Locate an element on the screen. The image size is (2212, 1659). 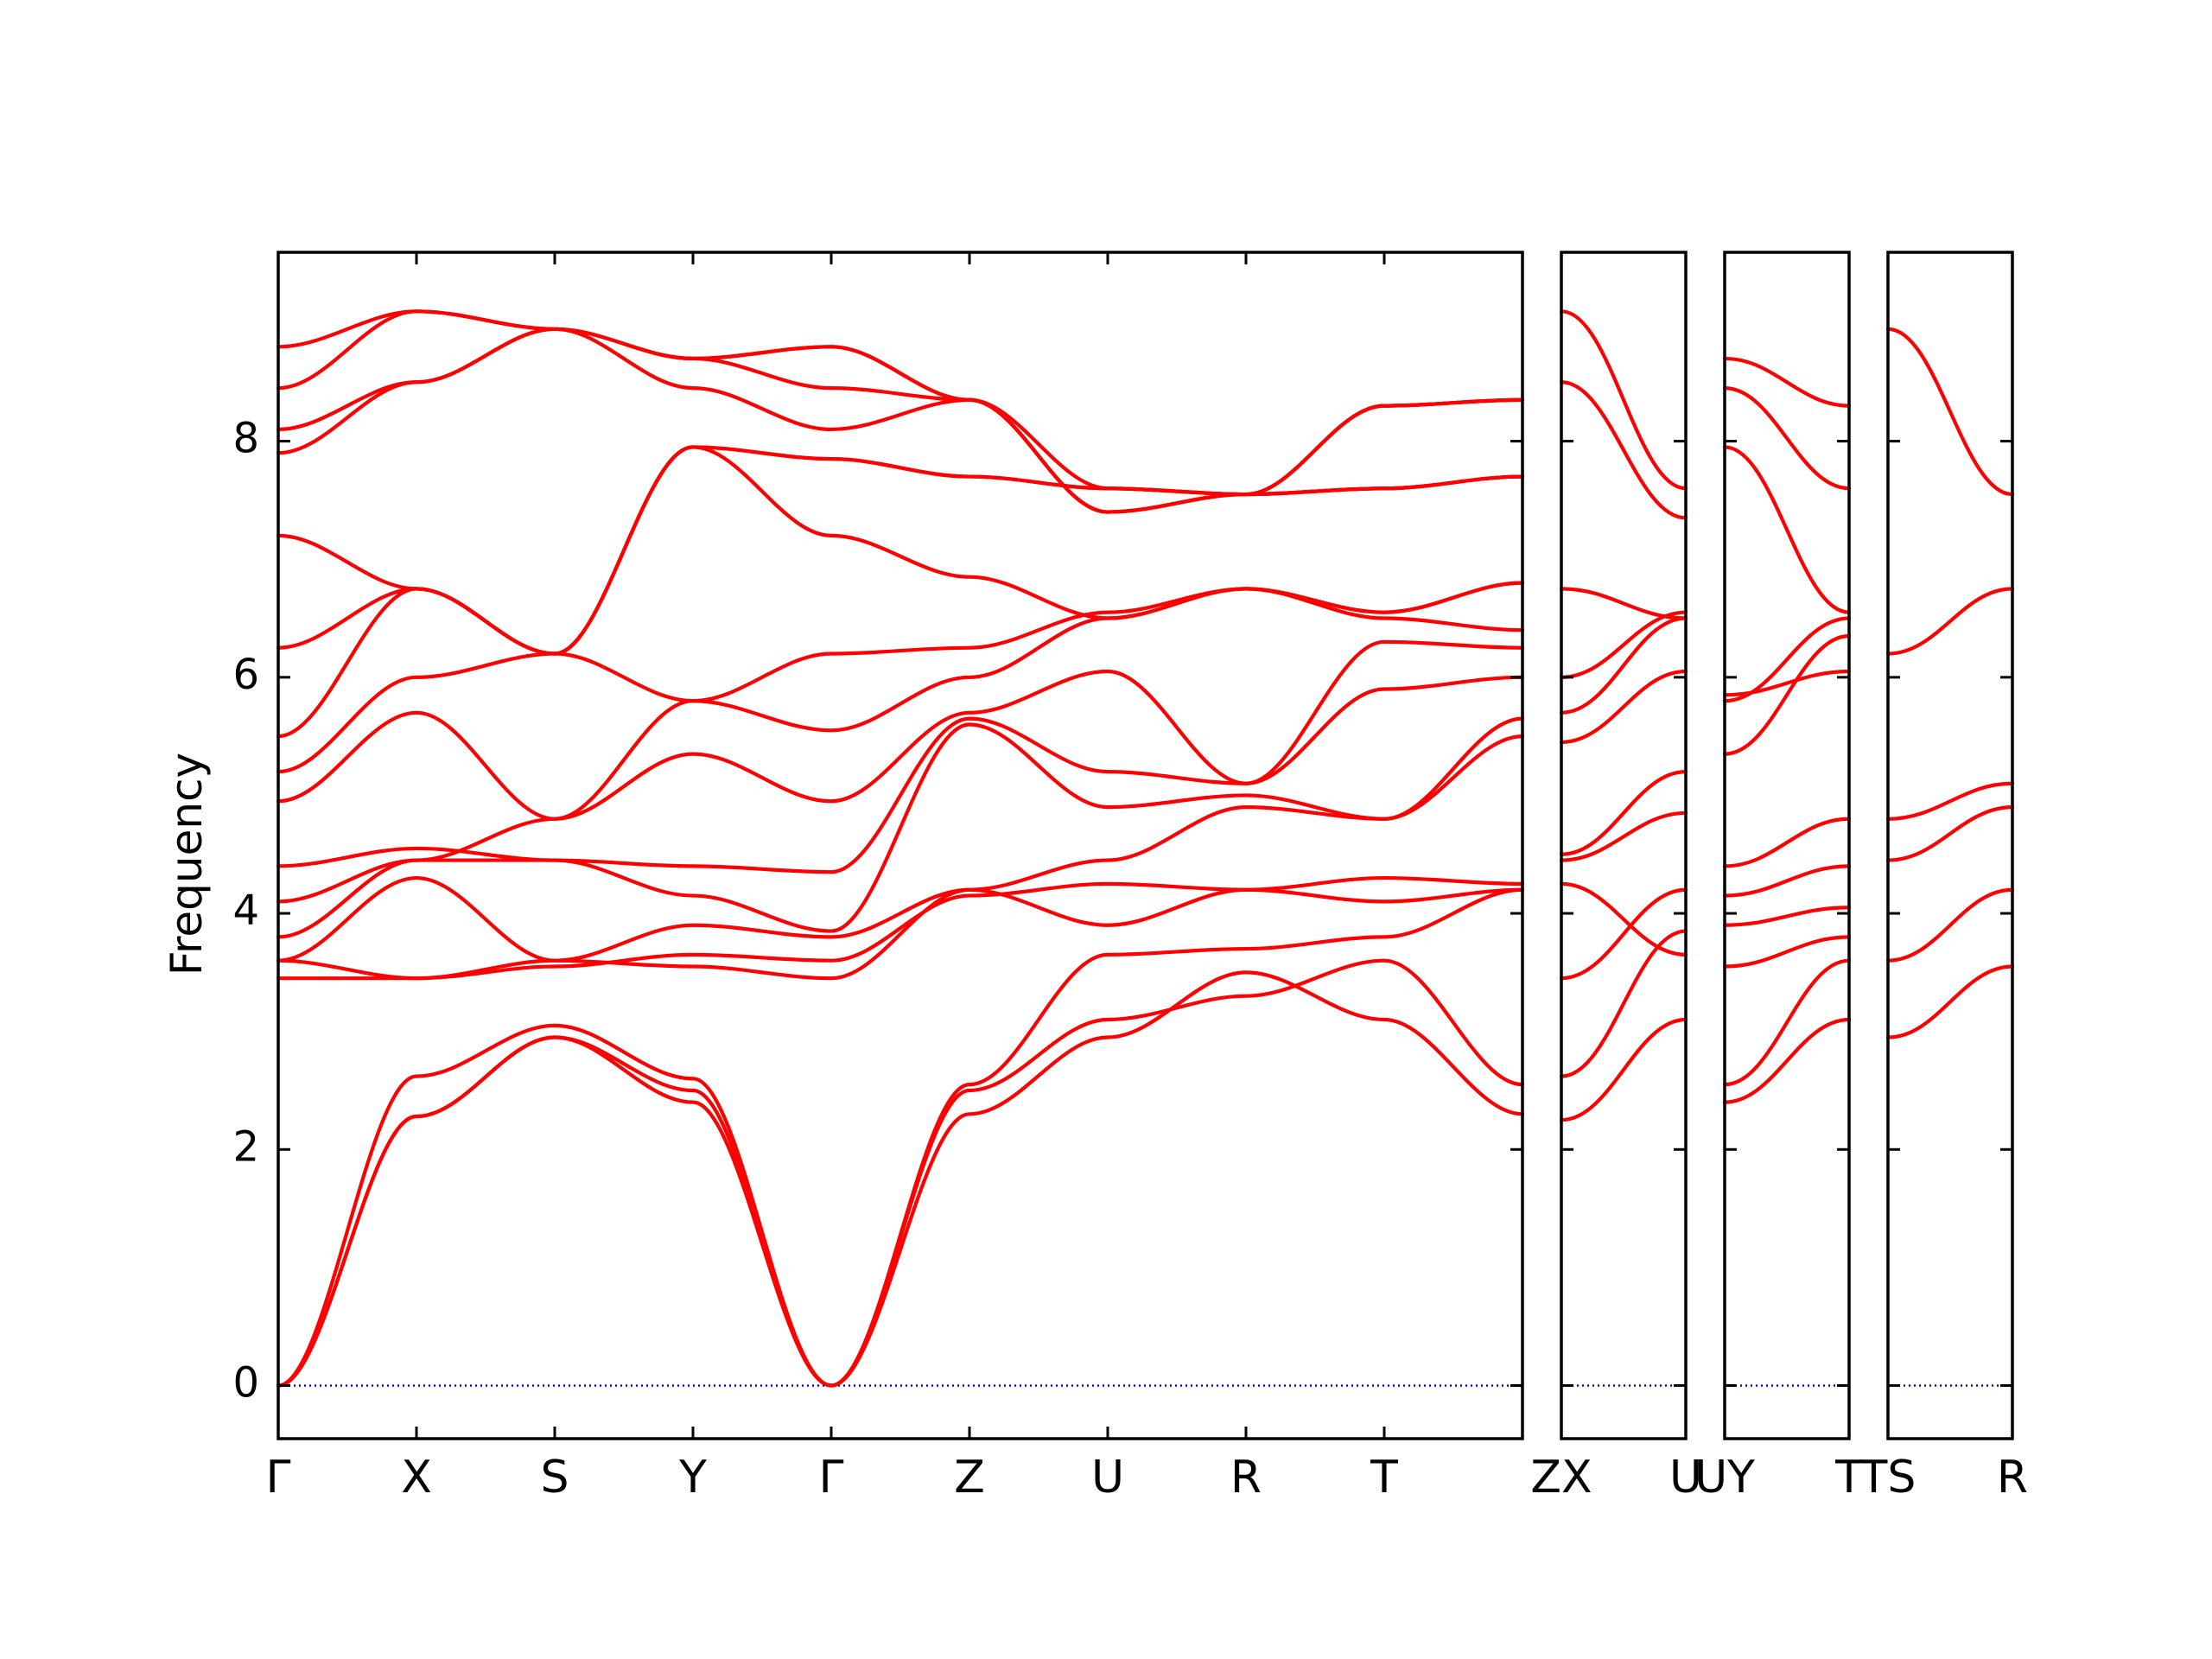
panel-1: ZX U is located at coordinates (1616, 877).